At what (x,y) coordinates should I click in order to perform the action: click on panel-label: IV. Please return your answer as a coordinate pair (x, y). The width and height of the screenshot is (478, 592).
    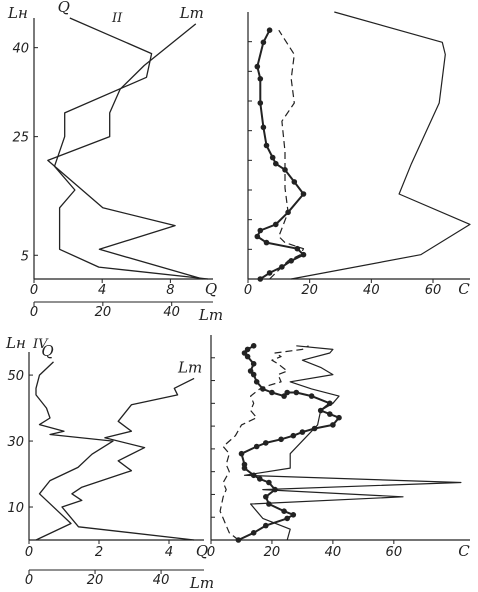
    Looking at the image, I should click on (40, 344).